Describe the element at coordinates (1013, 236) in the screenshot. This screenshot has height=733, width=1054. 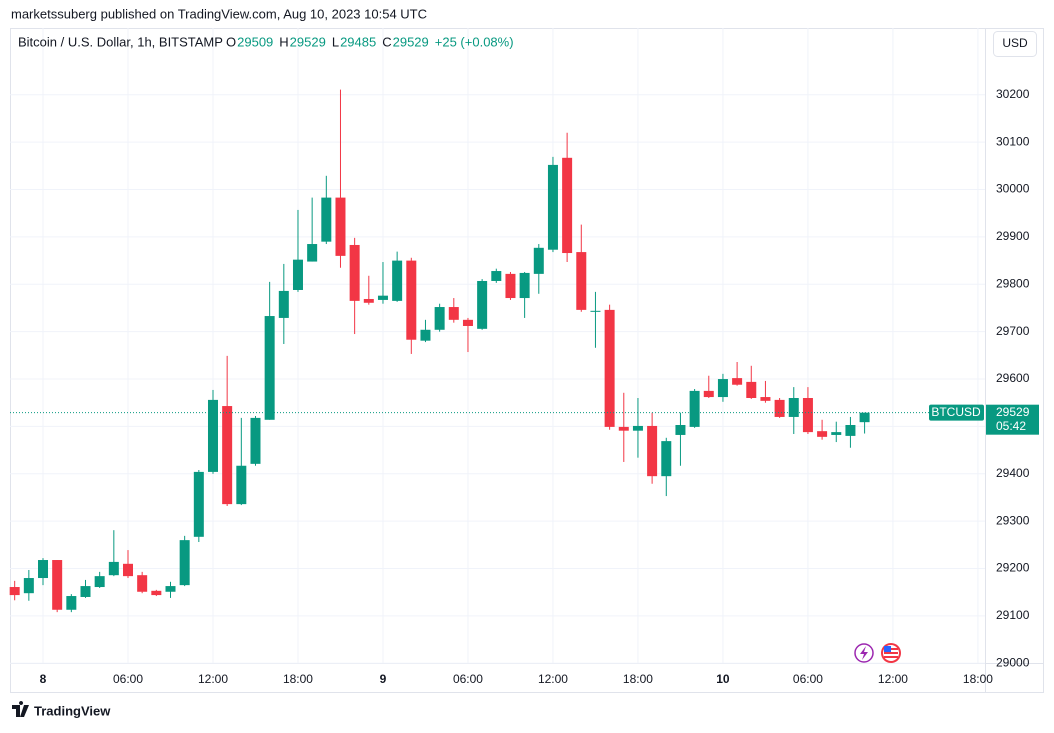
I see `y-tick-label: 29900` at that location.